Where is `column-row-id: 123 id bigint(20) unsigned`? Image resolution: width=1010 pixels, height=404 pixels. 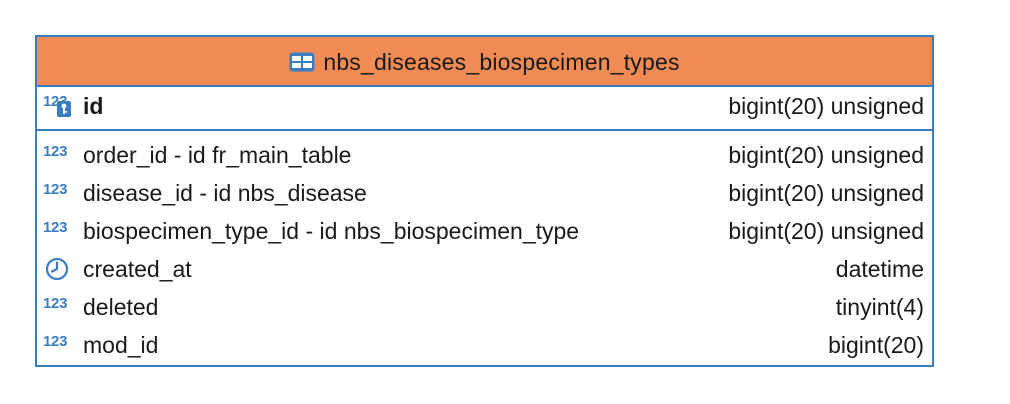
column-row-id: 123 id bigint(20) unsigned is located at coordinates (484, 106).